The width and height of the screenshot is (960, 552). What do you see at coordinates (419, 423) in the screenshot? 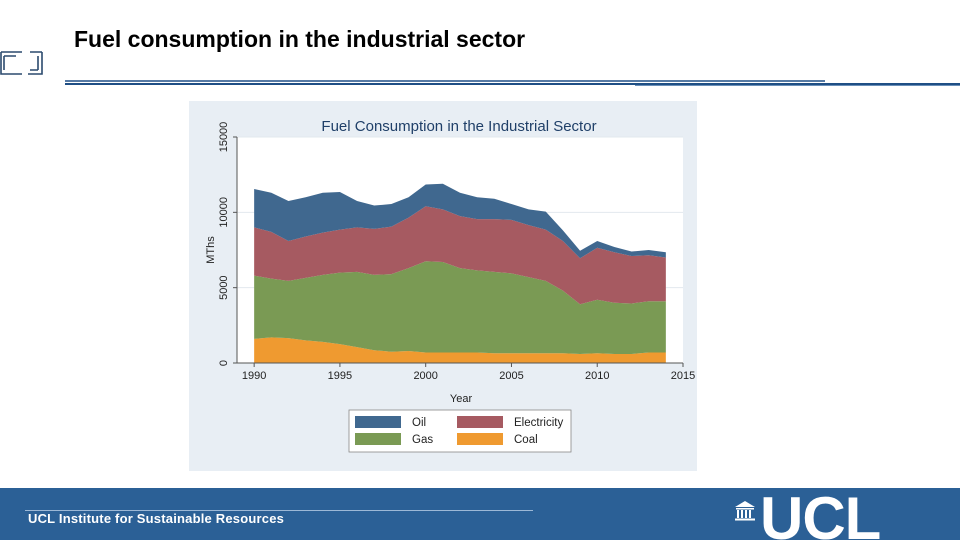
I see `legend-label-oil: Oil` at bounding box center [419, 423].